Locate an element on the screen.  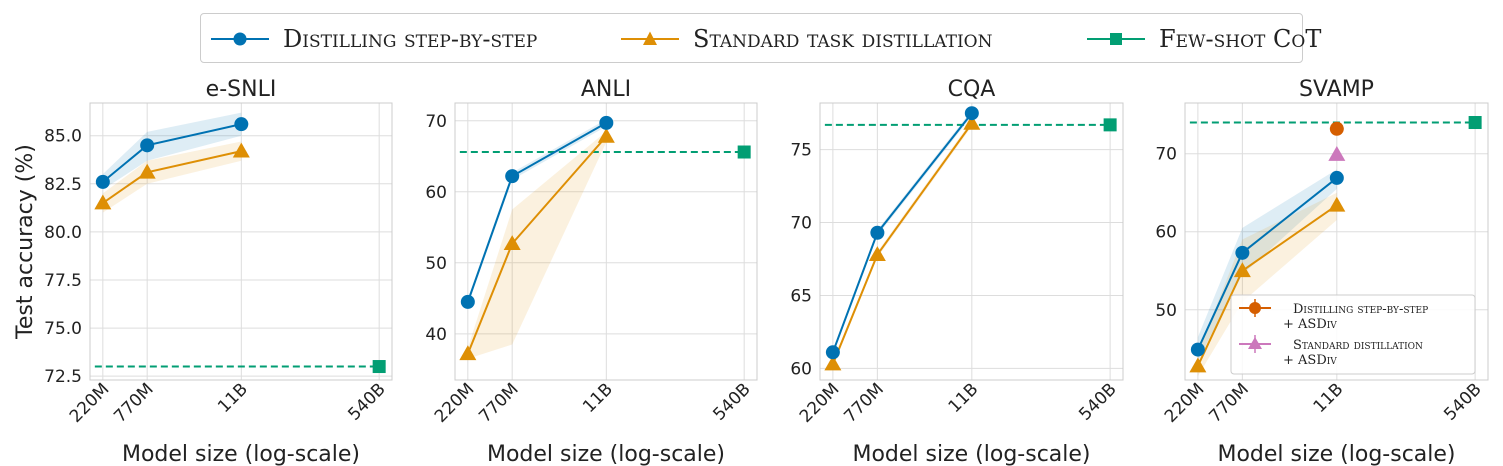
legend-item-standard: Standard task distillation is located at coordinates (805, 39).